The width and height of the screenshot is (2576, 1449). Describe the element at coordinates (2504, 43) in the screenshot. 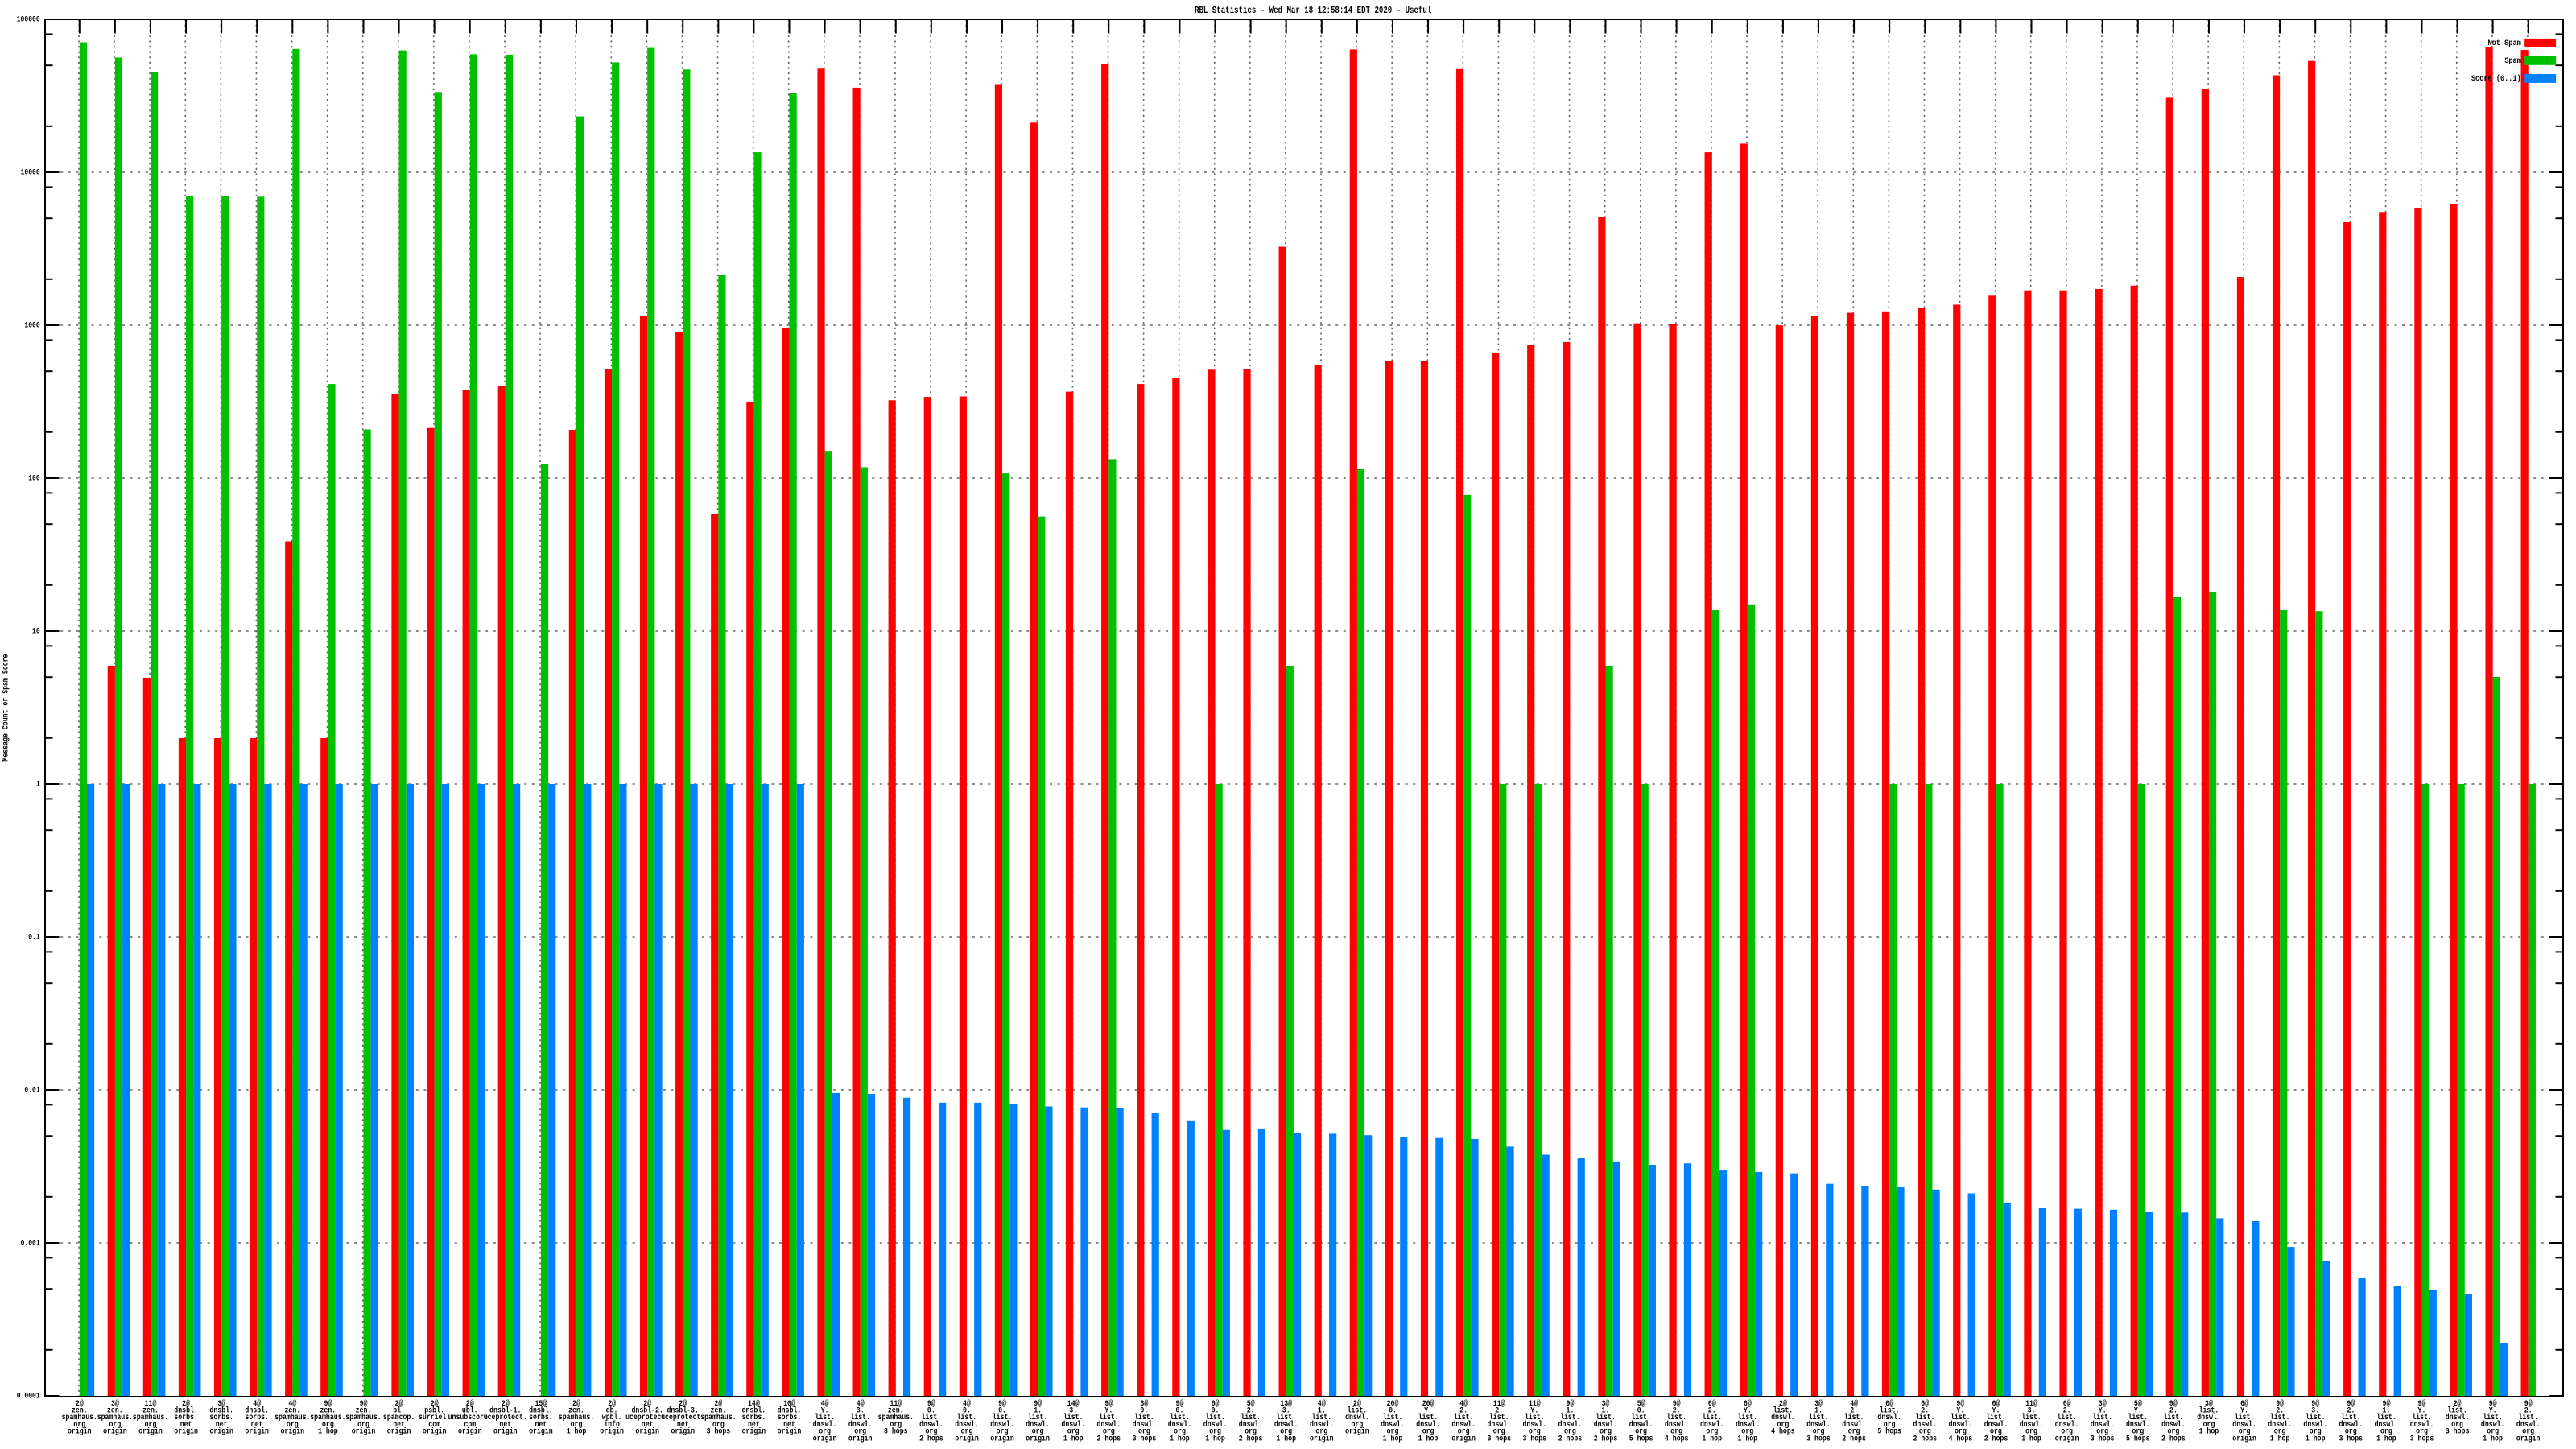

I see `svg-text: Not Spam` at that location.